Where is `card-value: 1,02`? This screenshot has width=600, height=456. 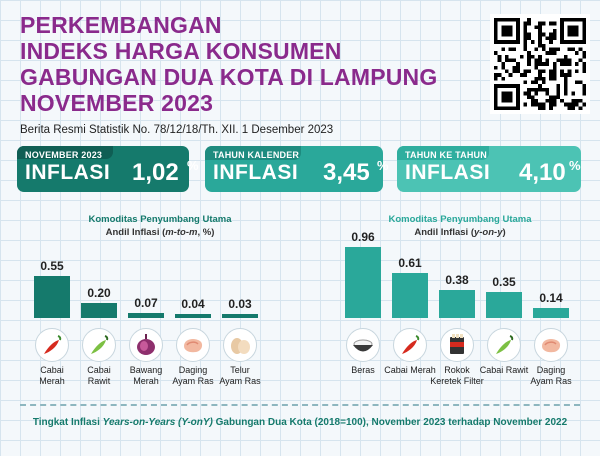
card-value: 1,02 is located at coordinates (155, 172).